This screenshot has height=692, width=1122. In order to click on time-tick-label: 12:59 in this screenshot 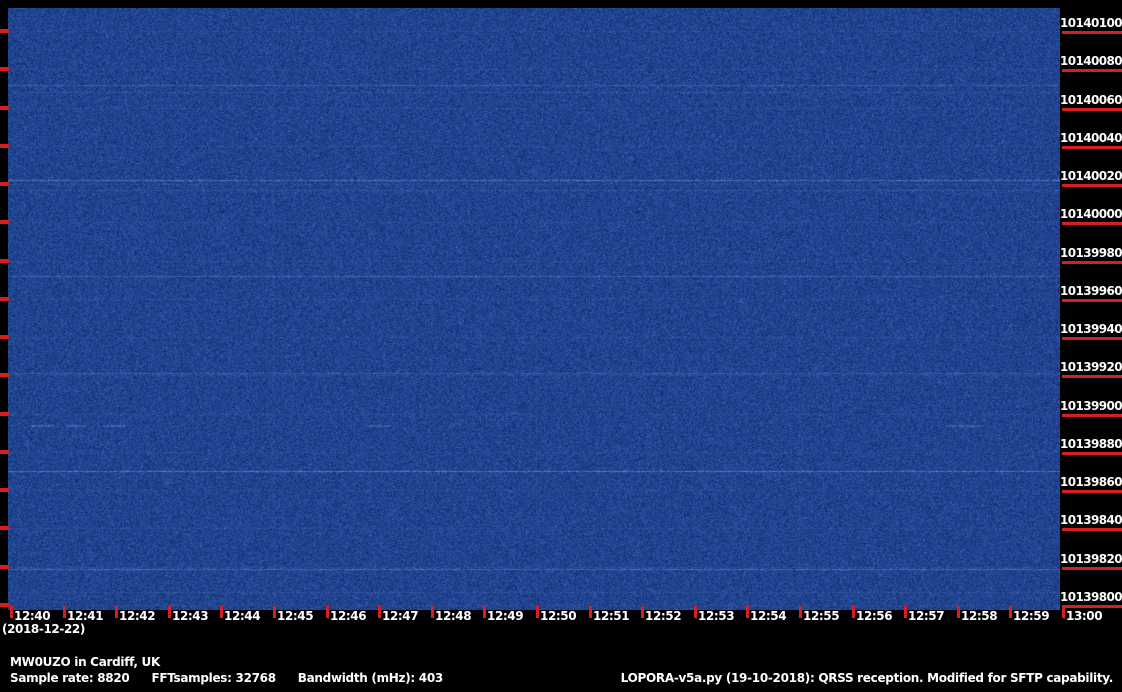, I will do `click(1031, 616)`.